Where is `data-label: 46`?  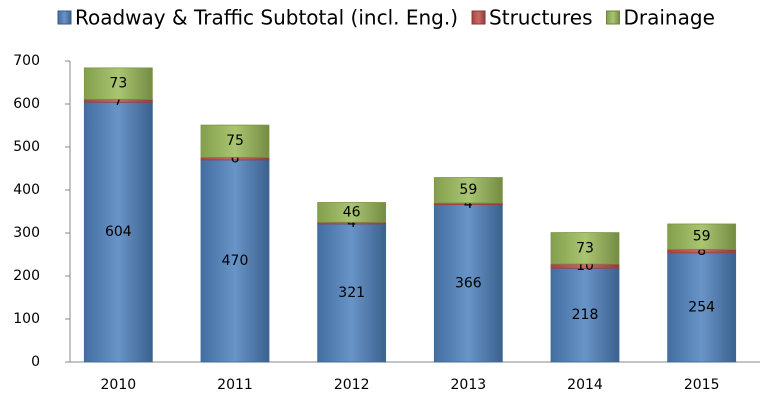
data-label: 46 is located at coordinates (352, 212).